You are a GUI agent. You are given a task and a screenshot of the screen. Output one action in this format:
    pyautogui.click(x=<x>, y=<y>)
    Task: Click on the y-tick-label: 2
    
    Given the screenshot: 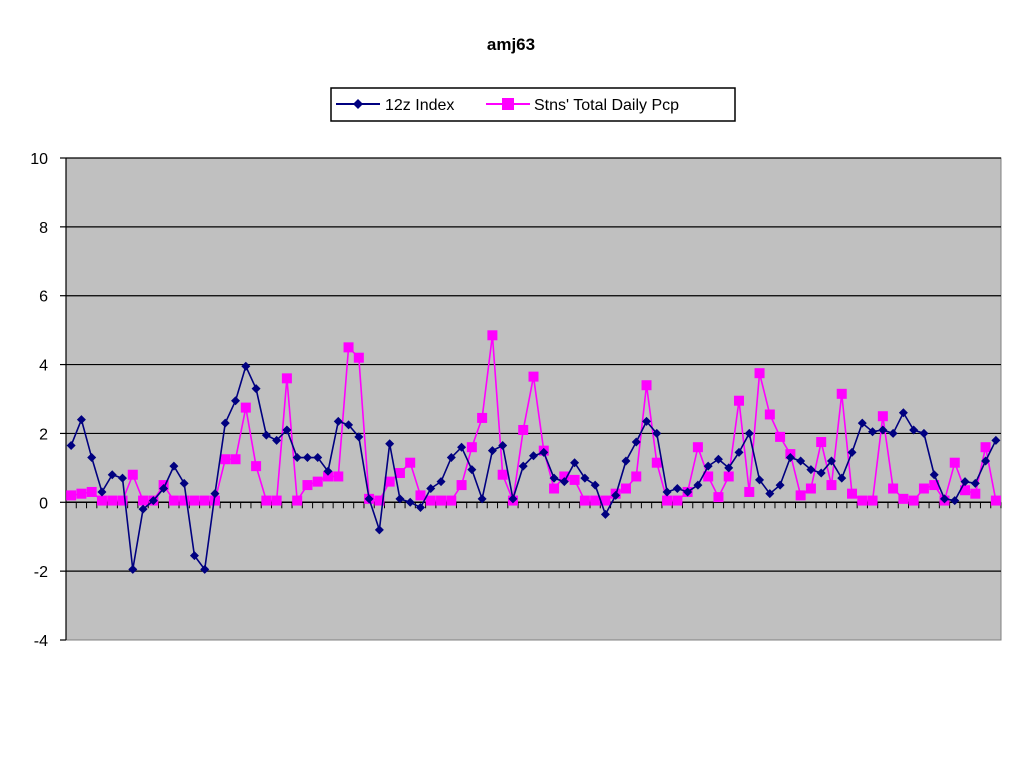 What is the action you would take?
    pyautogui.click(x=43, y=434)
    